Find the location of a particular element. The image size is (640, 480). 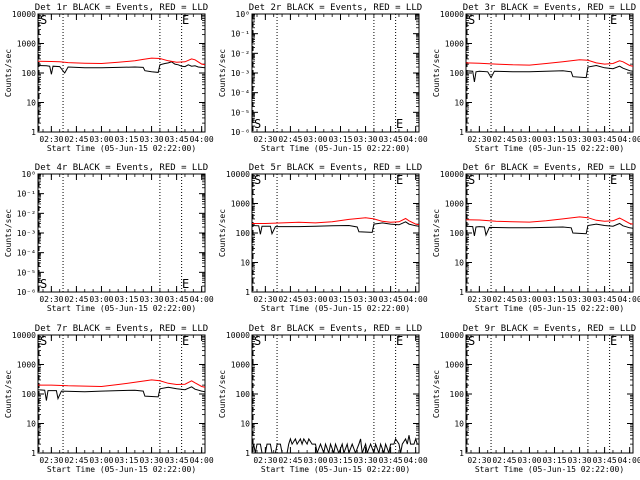

panel-title: Det 8r BLACK = Events, RED = LLD is located at coordinates (335, 329).